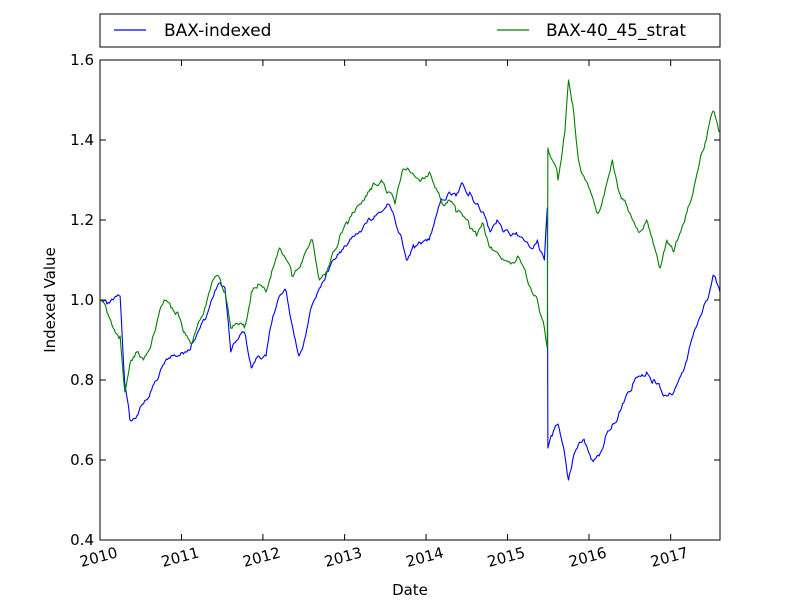 This screenshot has height=600, width=800. Describe the element at coordinates (410, 590) in the screenshot. I see `x-axis-label: Date` at that location.